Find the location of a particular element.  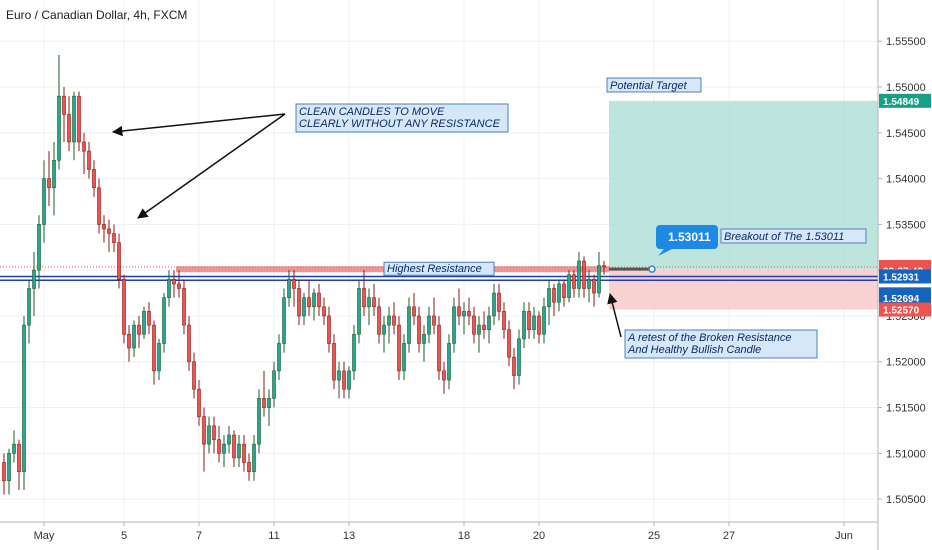

retest-note-box is located at coordinates (721, 344).